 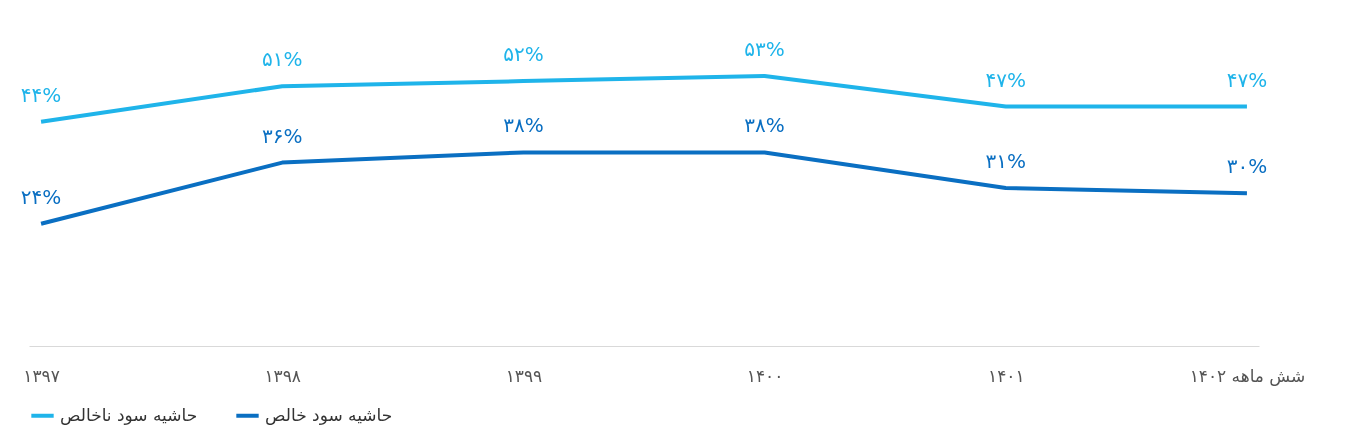 What do you see at coordinates (41, 196) in the screenshot?
I see `data-label: ۲۴%` at bounding box center [41, 196].